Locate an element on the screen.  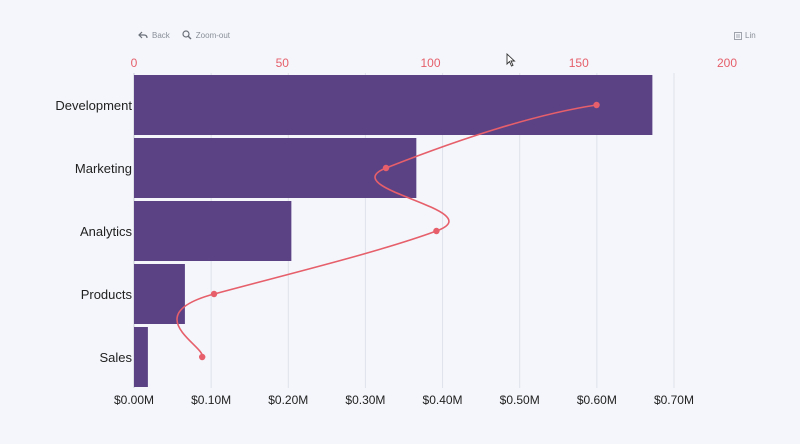
chart-toolbar: Back Zoom-out is located at coordinates (184, 35).